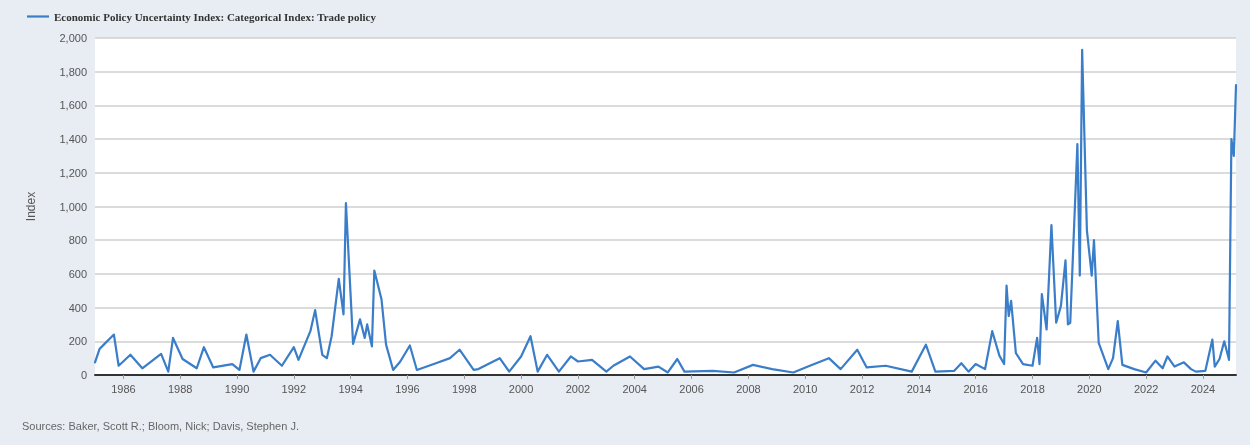 This screenshot has width=1250, height=445. What do you see at coordinates (1089, 388) in the screenshot?
I see `x-tick-label: 2020` at bounding box center [1089, 388].